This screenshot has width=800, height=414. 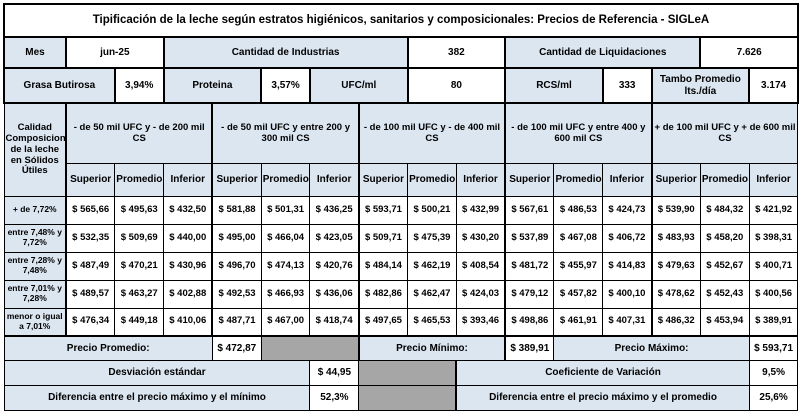 I want to click on price-cell: $ 418,74, so click(x=334, y=322).